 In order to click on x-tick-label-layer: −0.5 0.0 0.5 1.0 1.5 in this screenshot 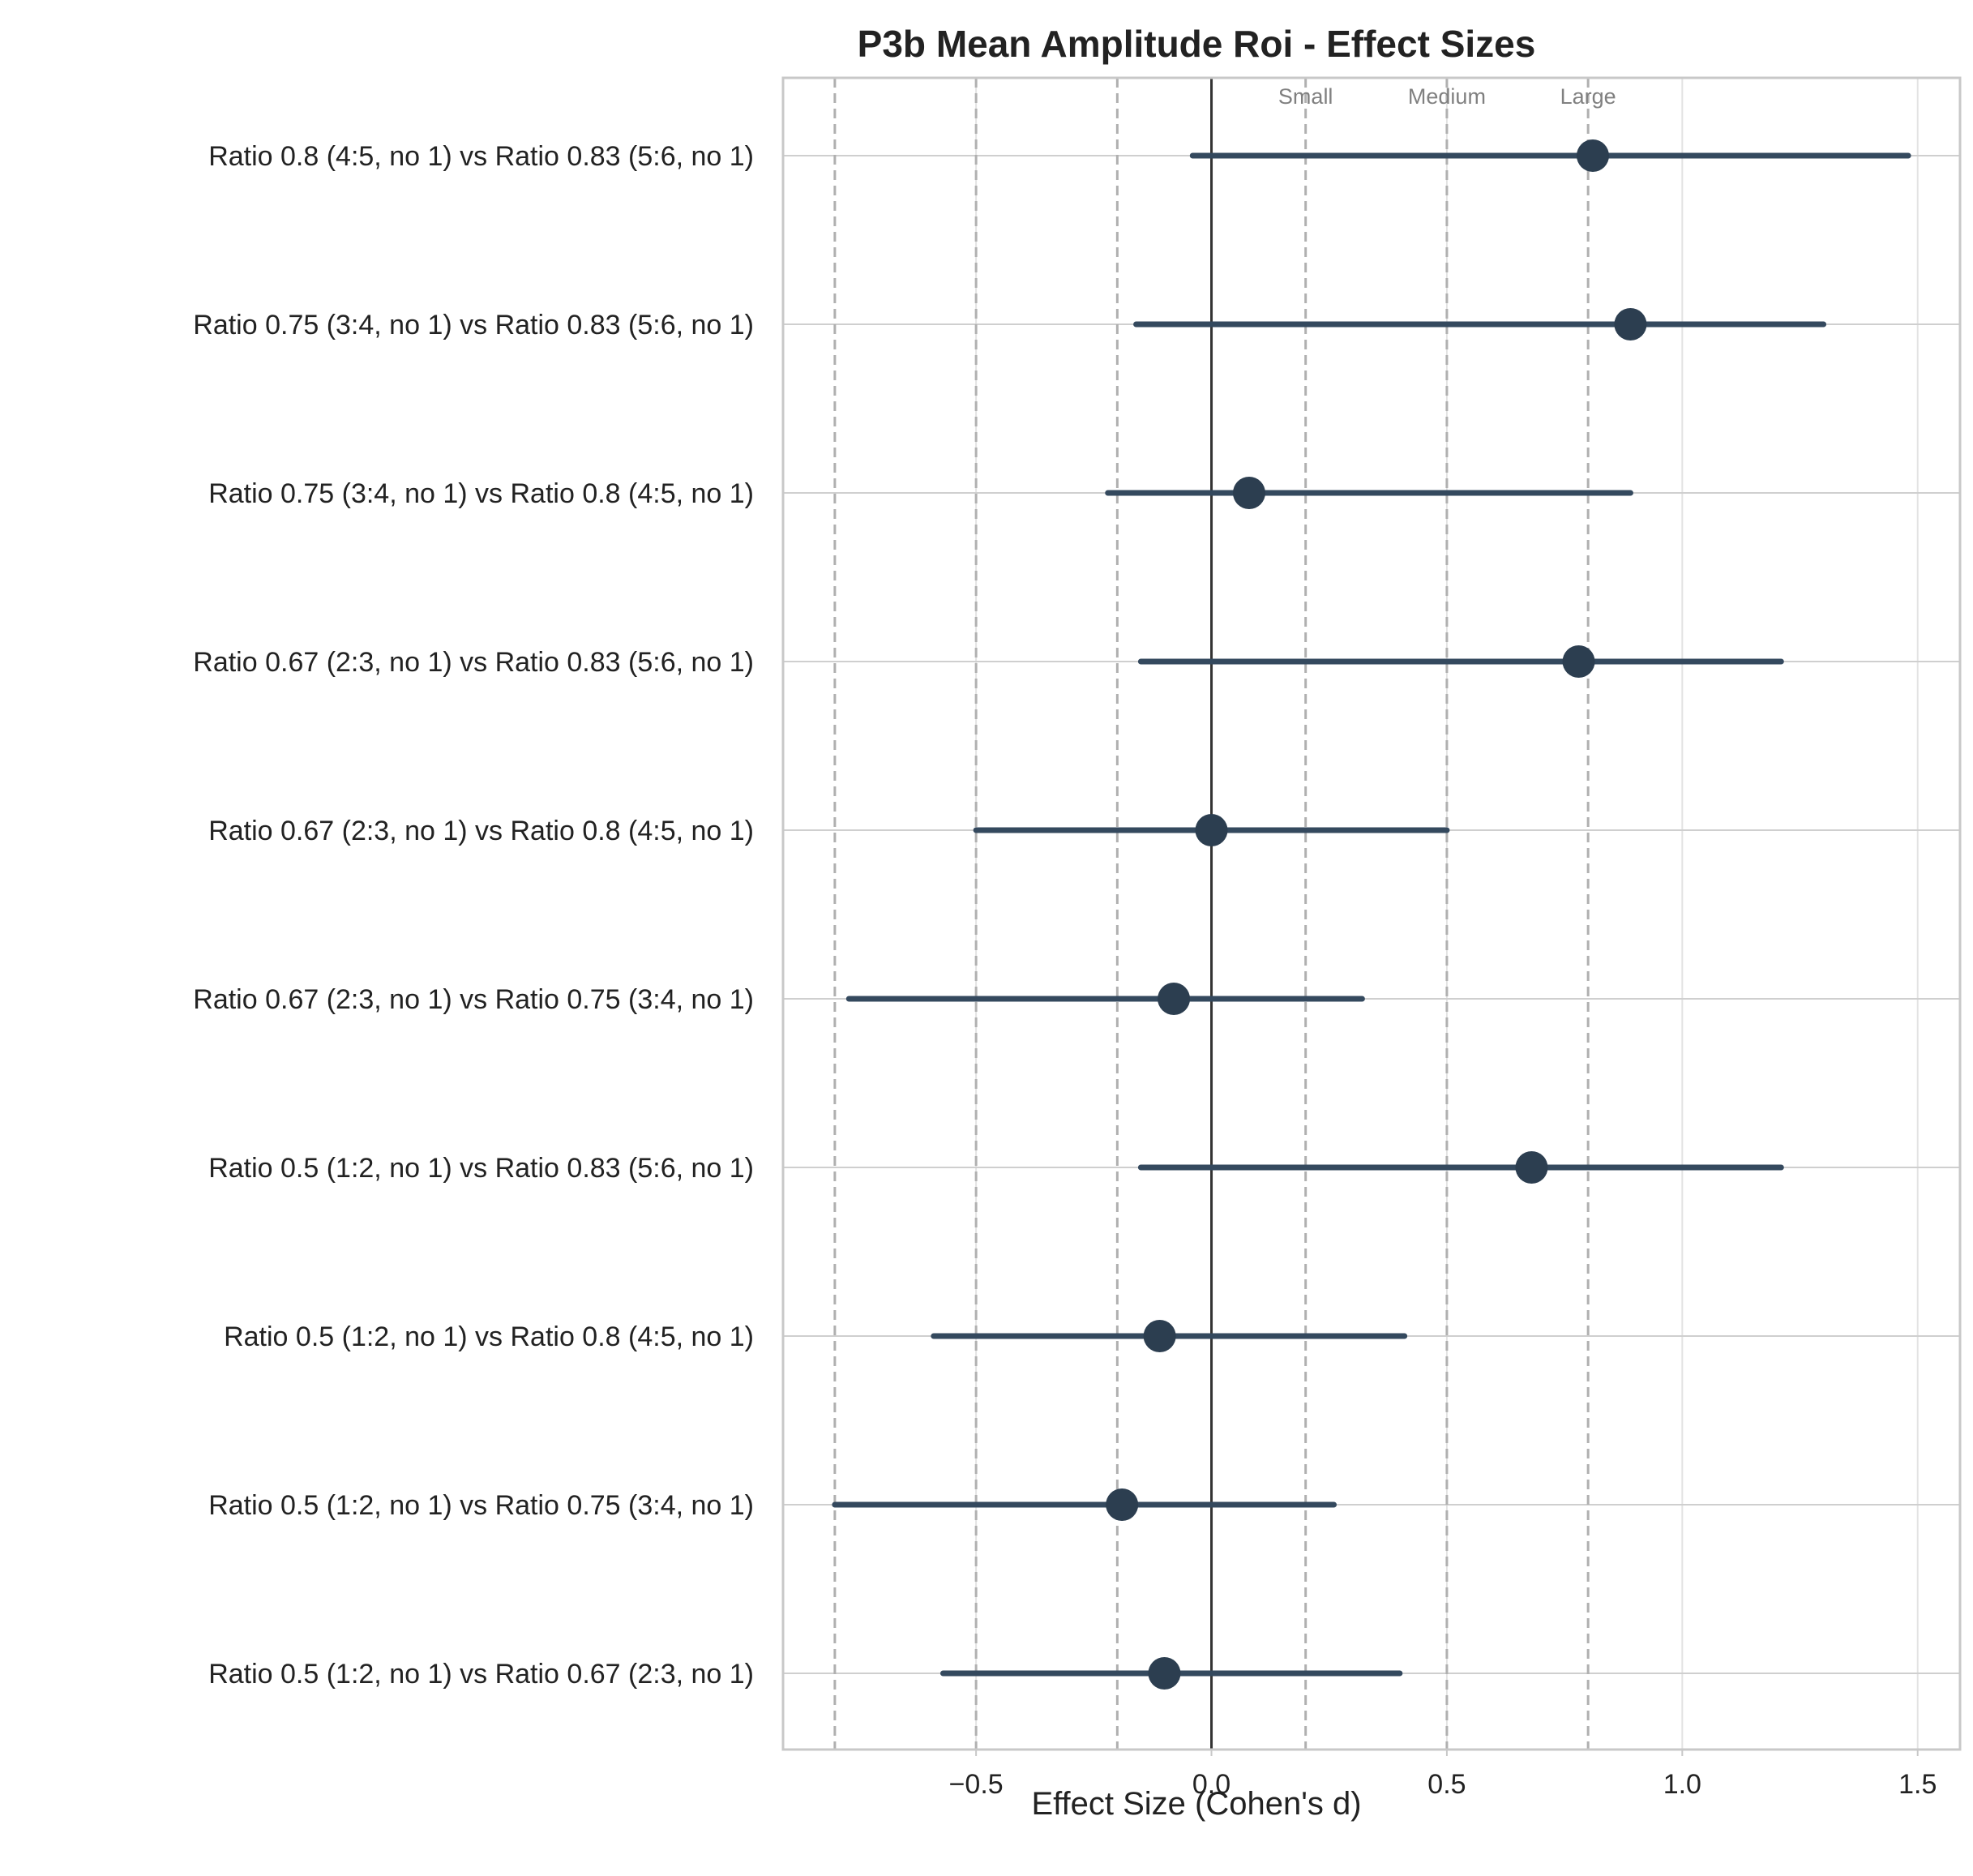, I will do `click(1443, 1775)`.